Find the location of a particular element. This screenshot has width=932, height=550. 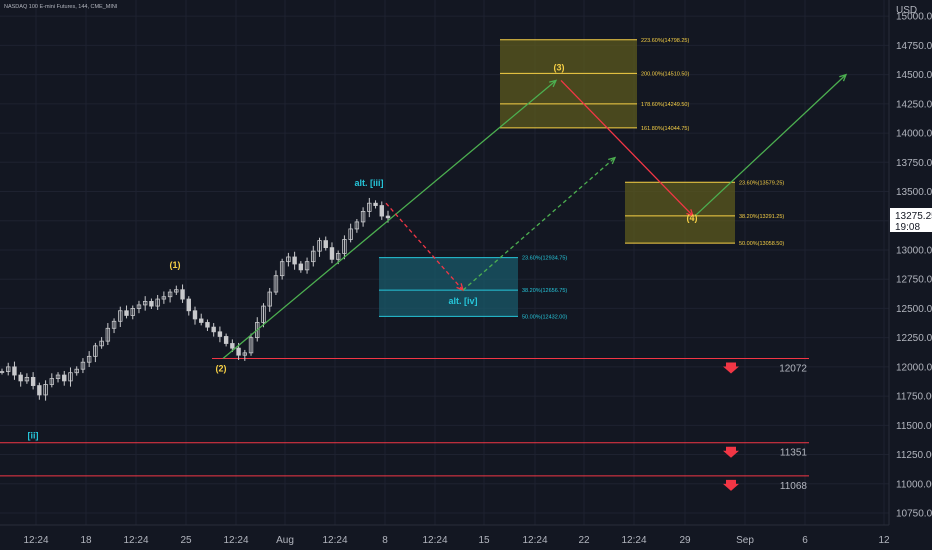

time-tick-label: 25 is located at coordinates (186, 540).